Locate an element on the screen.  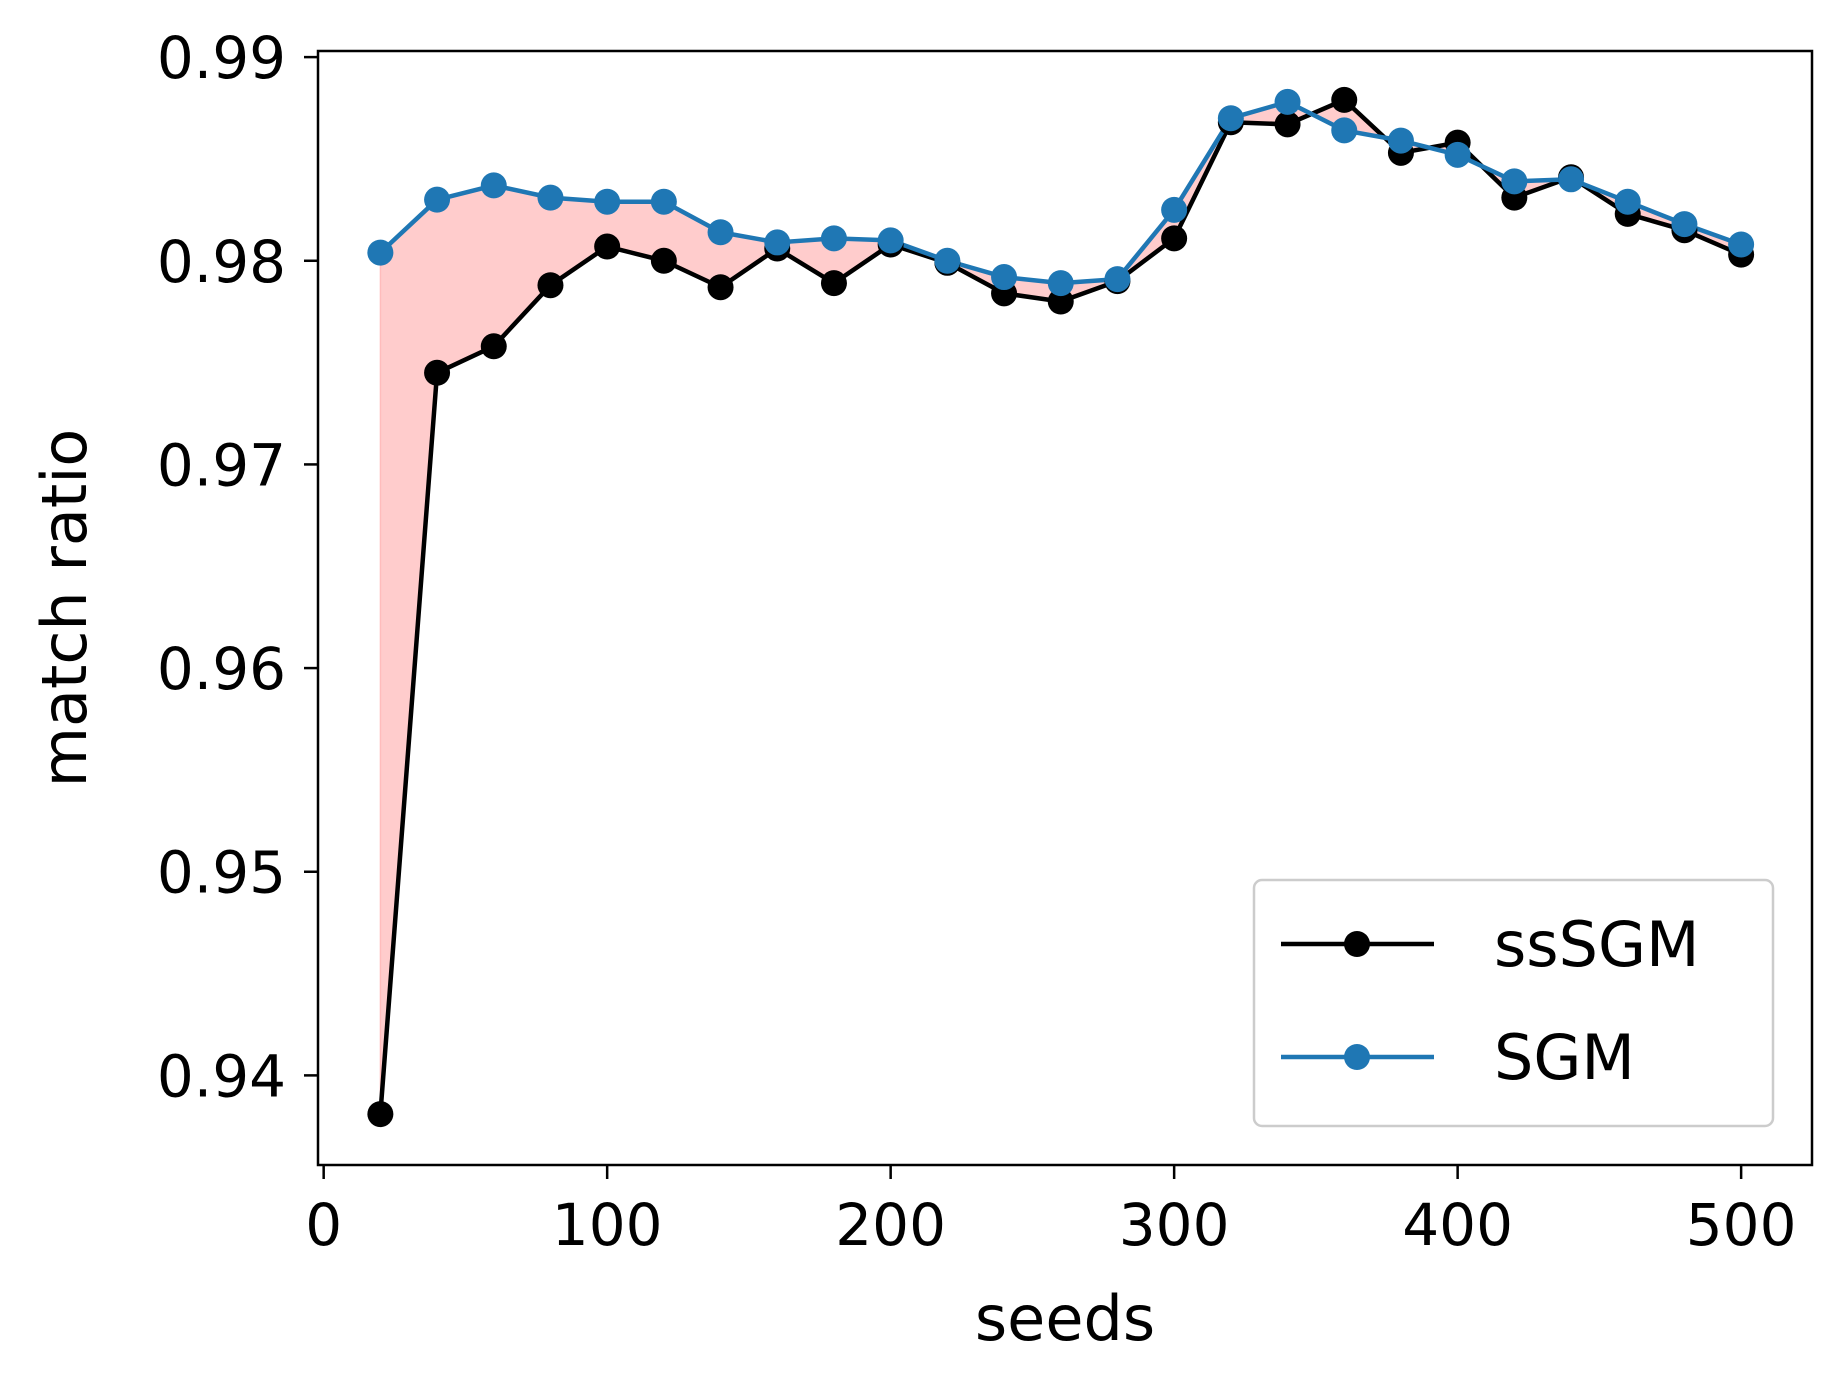
y-tick-label: 0.95 is located at coordinates (221, 873).